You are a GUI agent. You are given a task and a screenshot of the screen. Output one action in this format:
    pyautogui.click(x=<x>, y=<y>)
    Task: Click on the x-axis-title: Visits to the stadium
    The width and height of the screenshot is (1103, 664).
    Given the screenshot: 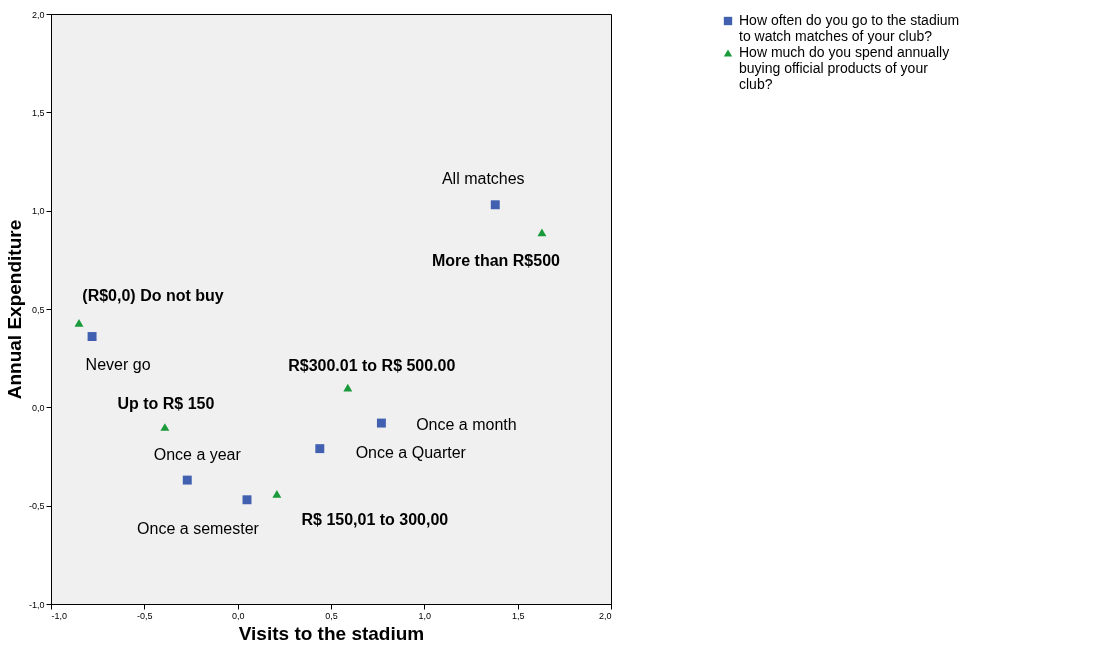 What is the action you would take?
    pyautogui.click(x=331, y=633)
    